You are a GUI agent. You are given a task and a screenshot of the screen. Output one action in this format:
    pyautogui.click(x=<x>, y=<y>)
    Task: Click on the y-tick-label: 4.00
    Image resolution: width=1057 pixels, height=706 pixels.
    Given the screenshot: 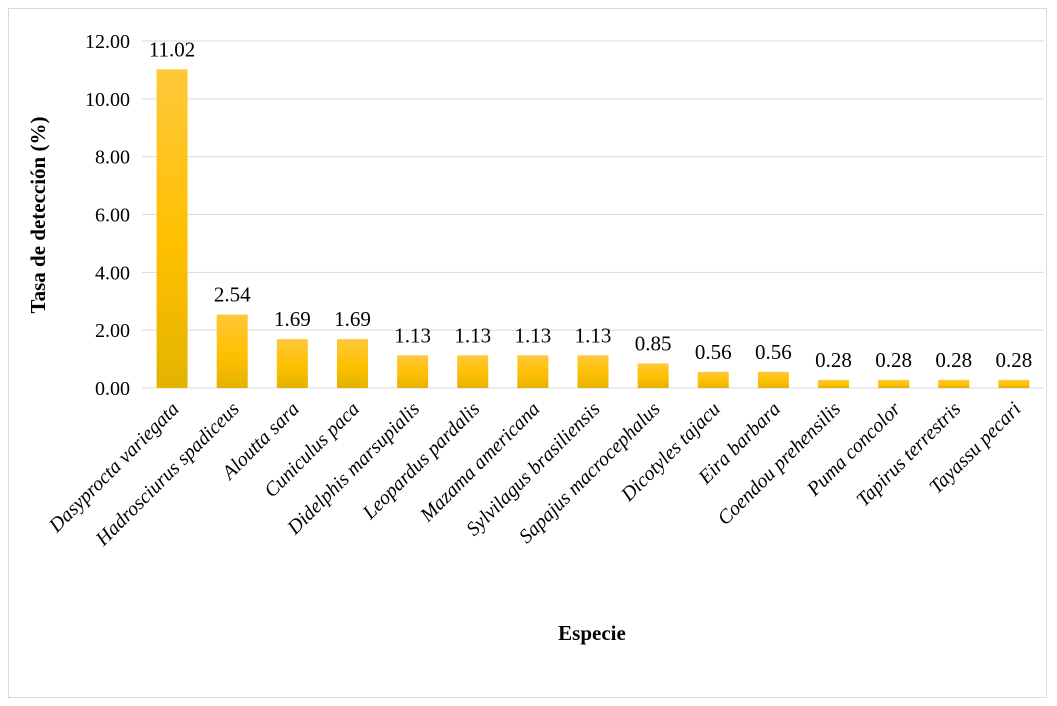 What is the action you would take?
    pyautogui.click(x=112, y=273)
    